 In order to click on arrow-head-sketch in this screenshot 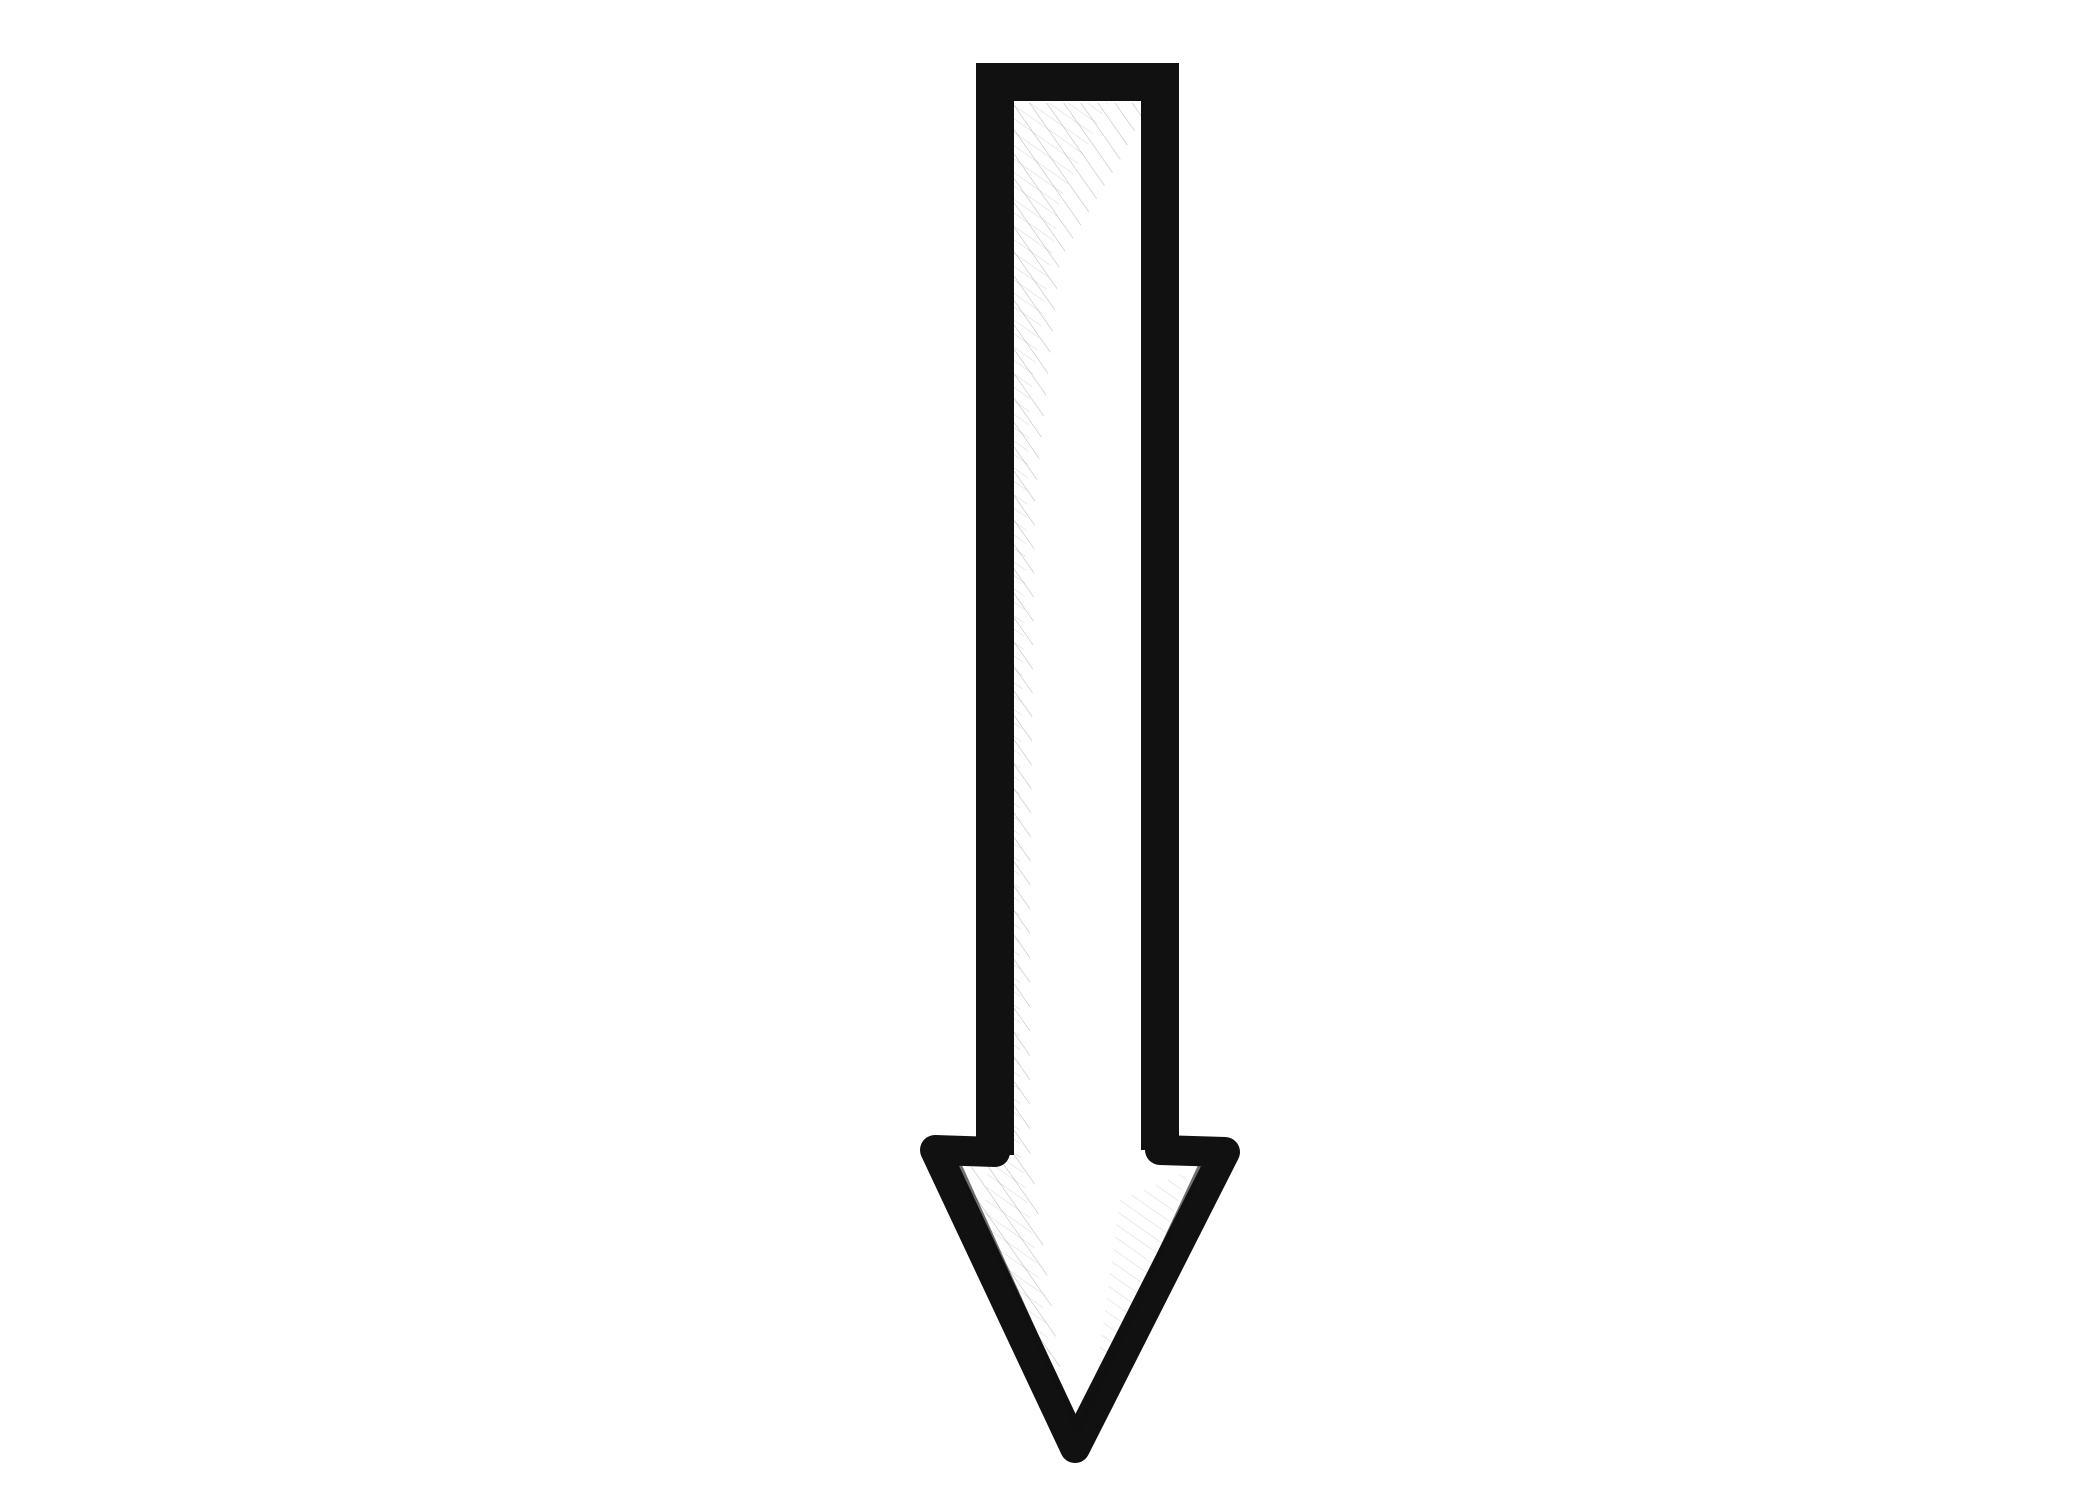, I will do `click(1080, 1301)`.